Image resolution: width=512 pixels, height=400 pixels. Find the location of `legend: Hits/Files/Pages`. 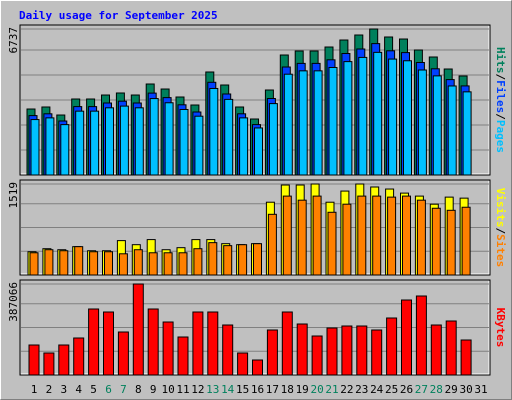

legend: Hits/Files/Pages is located at coordinates (500, 100).